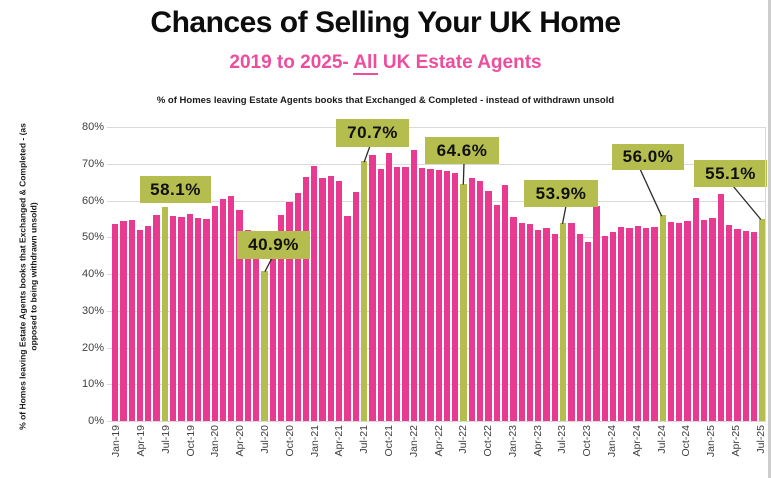 This screenshot has width=771, height=478. Describe the element at coordinates (648, 157) in the screenshot. I see `callout-56.0%: 56.0%` at that location.